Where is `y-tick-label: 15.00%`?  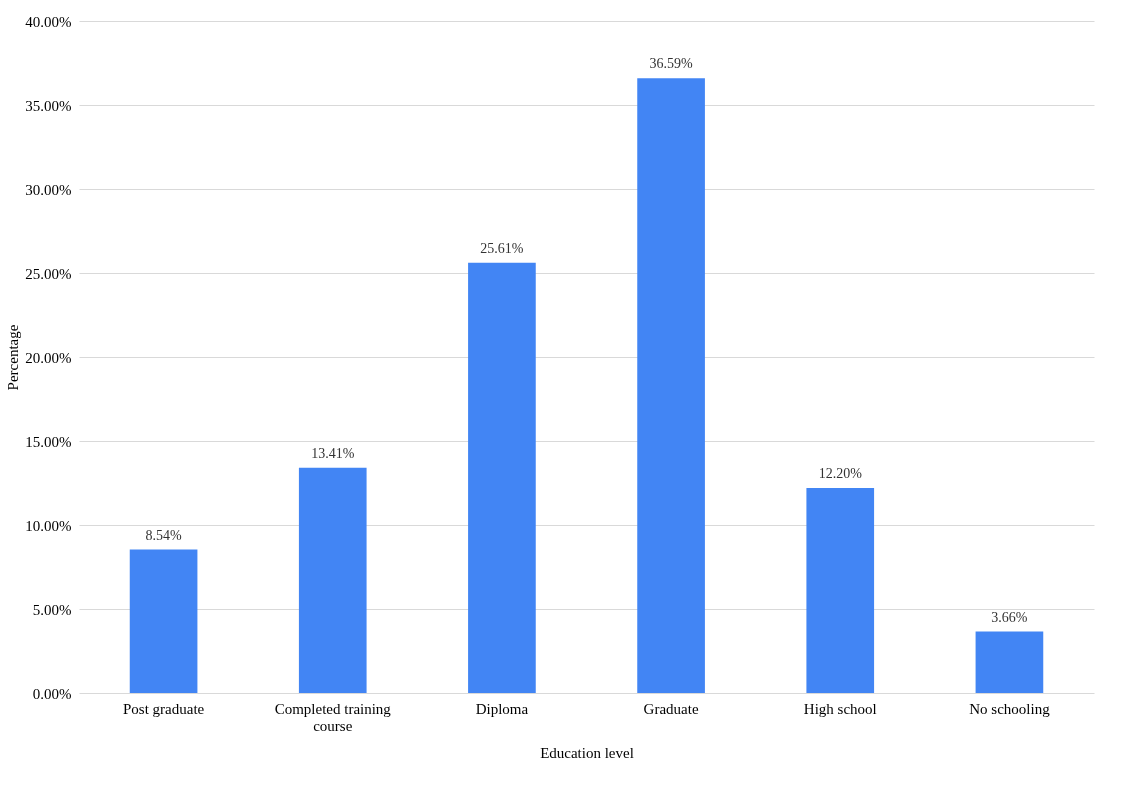
y-tick-label: 15.00% is located at coordinates (48, 441).